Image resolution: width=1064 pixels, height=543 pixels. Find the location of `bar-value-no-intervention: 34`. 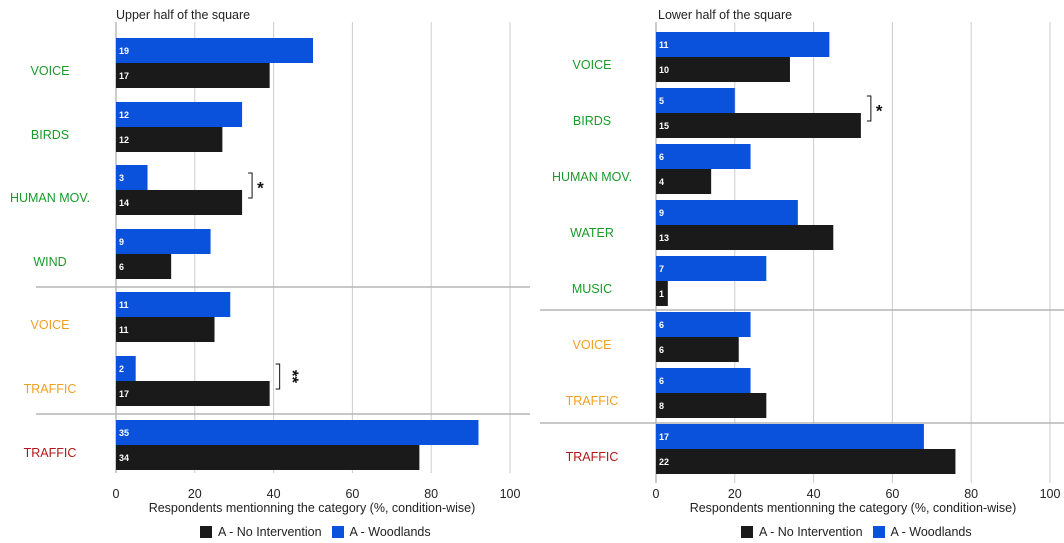

bar-value-no-intervention: 34 is located at coordinates (124, 458).